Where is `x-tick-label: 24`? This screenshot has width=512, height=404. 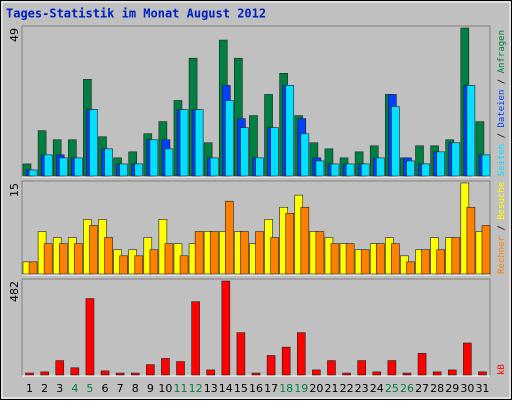
x-tick-label: 24 is located at coordinates (377, 388).